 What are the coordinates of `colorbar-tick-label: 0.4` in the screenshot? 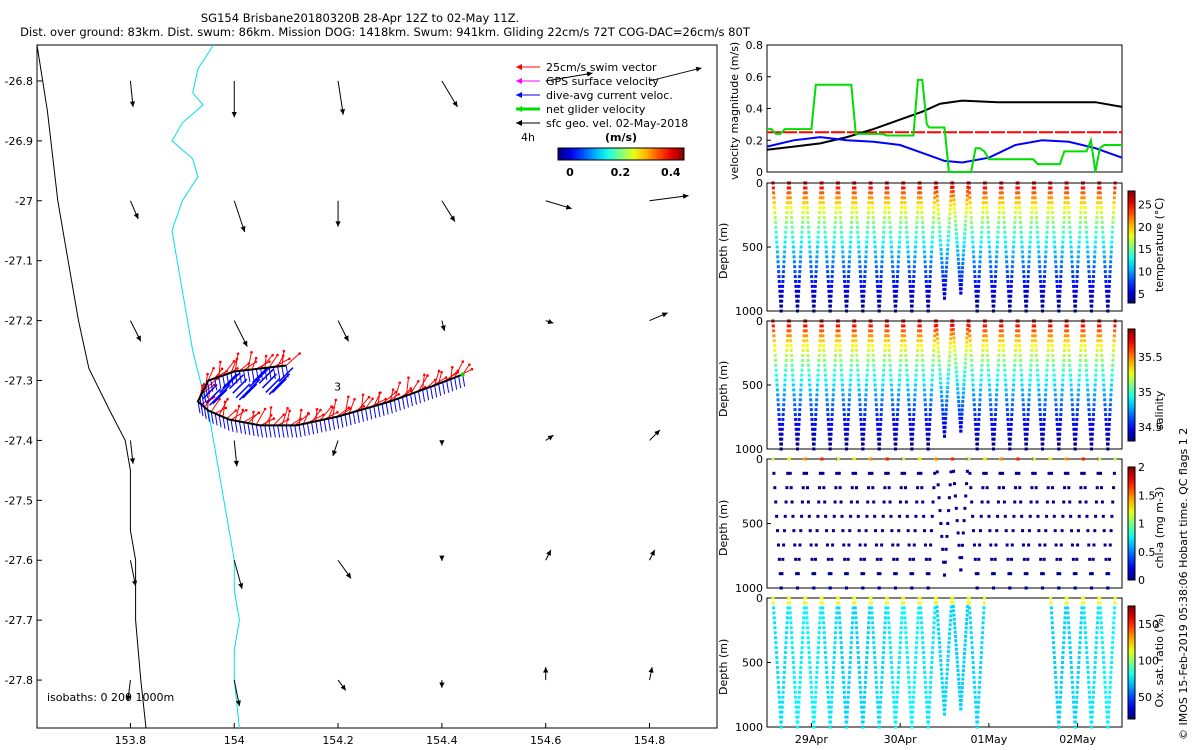 It's located at (671, 172).